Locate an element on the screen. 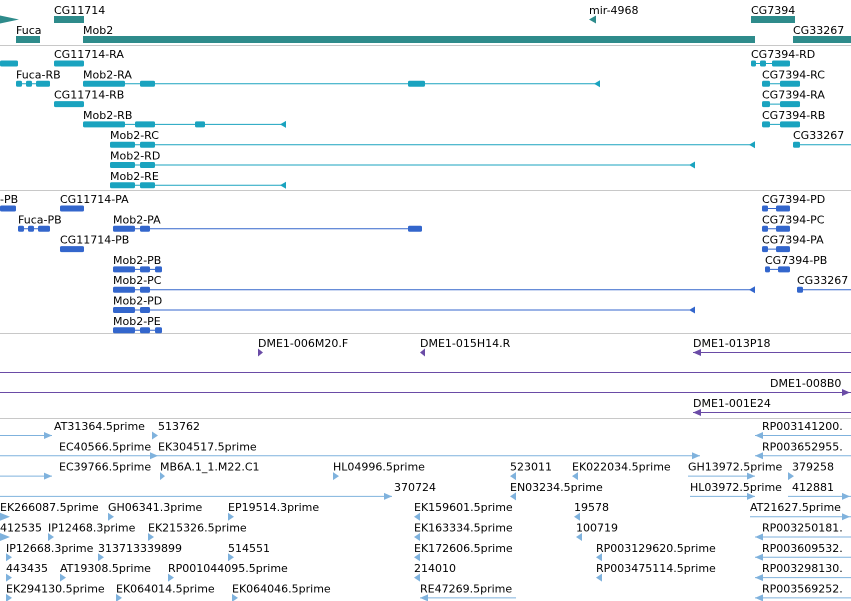  feature-ek294130-5prime: EK294130.5prime is located at coordinates (55, 591).